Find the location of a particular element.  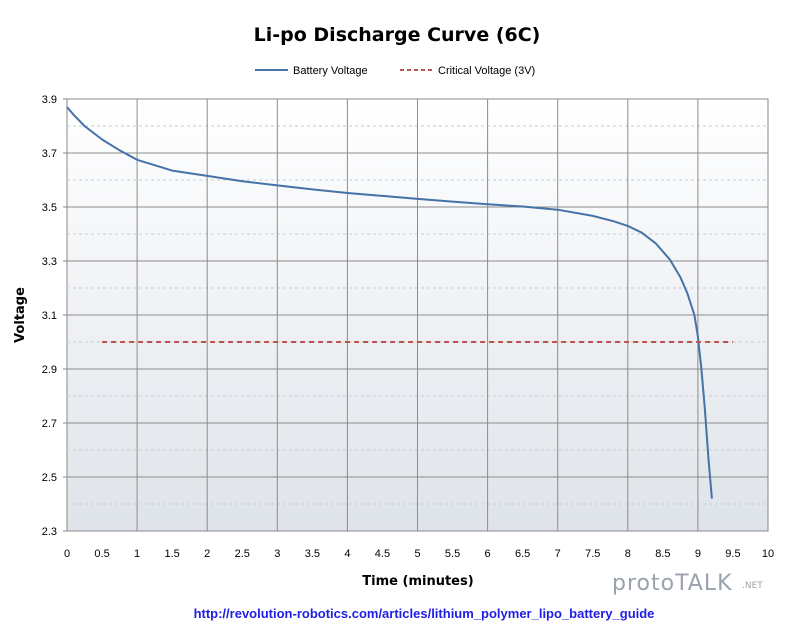

x-tick-label: 8 is located at coordinates (628, 554).